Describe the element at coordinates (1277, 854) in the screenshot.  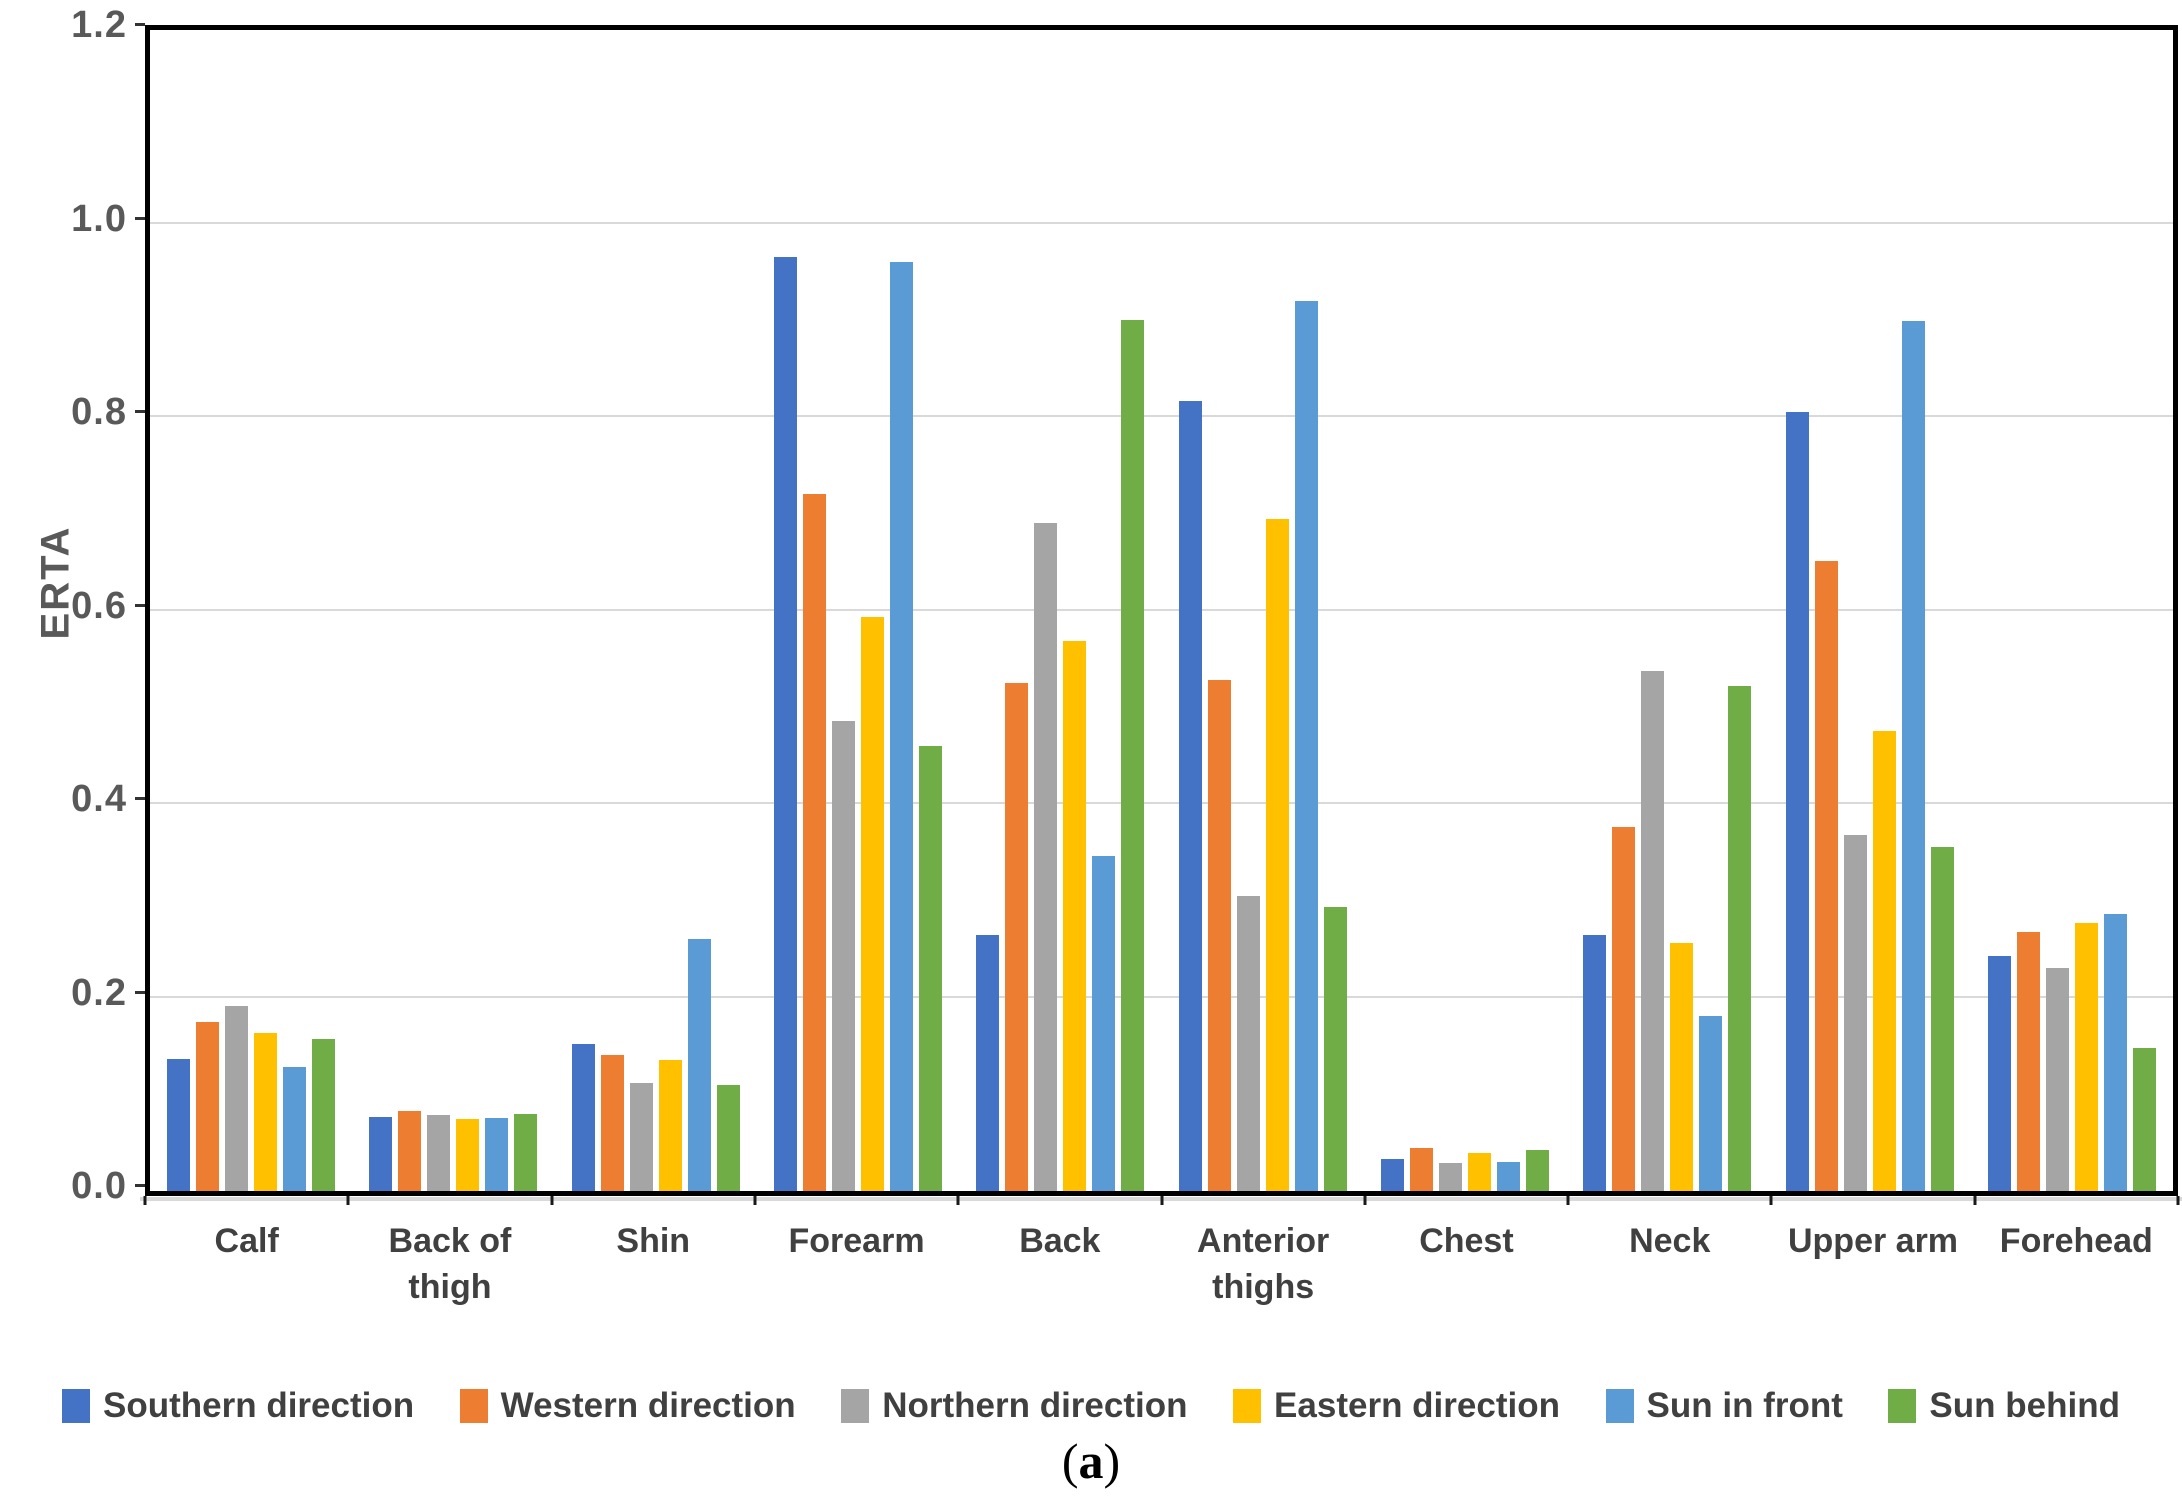
I see `bar-anterior-thighs-eastern-direction` at that location.